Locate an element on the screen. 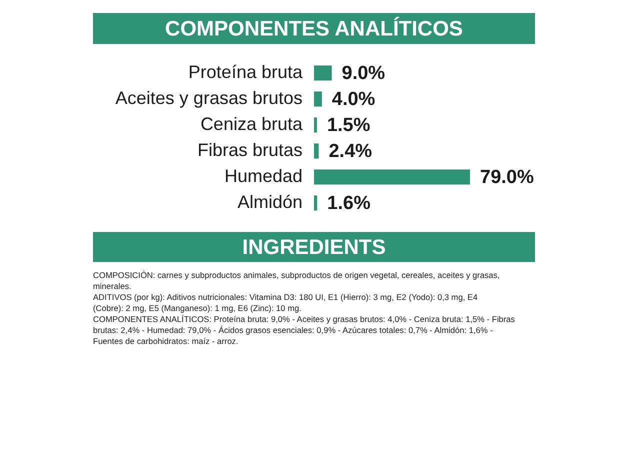 The width and height of the screenshot is (629, 469). y-tick-label: Humedad is located at coordinates (263, 176).